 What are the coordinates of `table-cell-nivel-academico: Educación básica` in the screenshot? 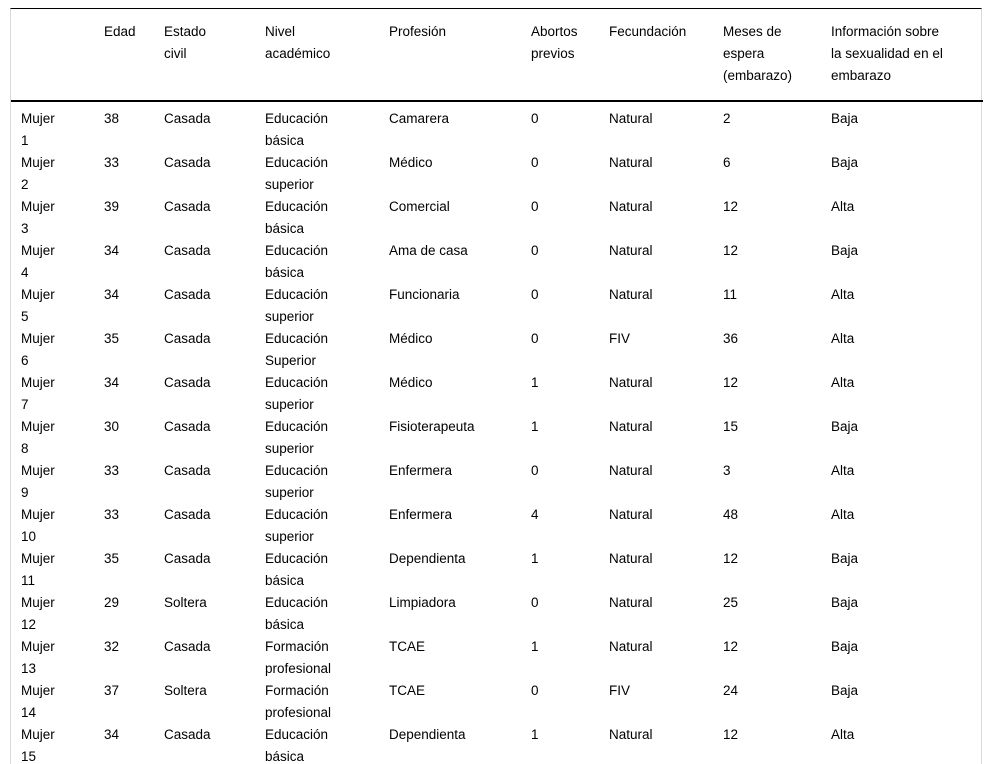 It's located at (327, 744).